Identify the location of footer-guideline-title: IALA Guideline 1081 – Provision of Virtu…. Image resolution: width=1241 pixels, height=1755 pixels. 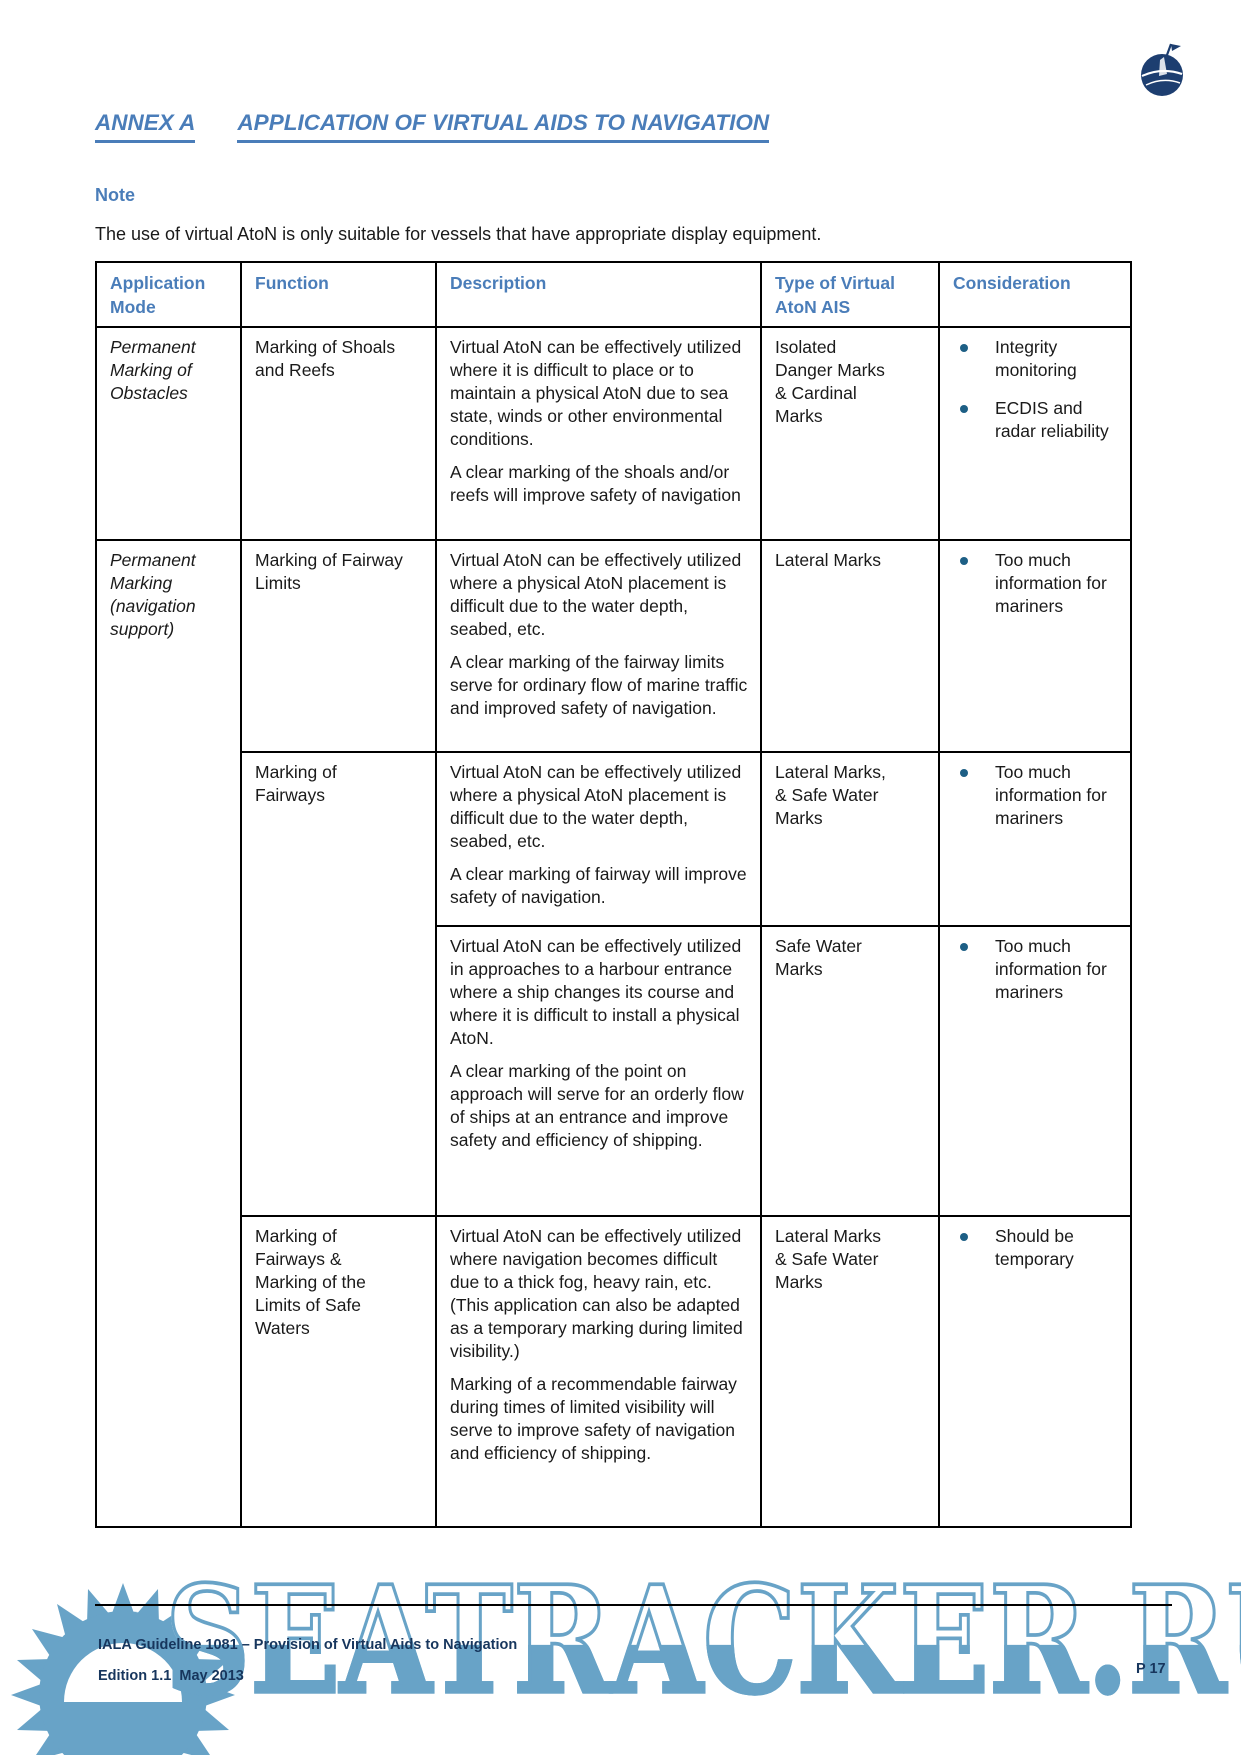
(308, 1645).